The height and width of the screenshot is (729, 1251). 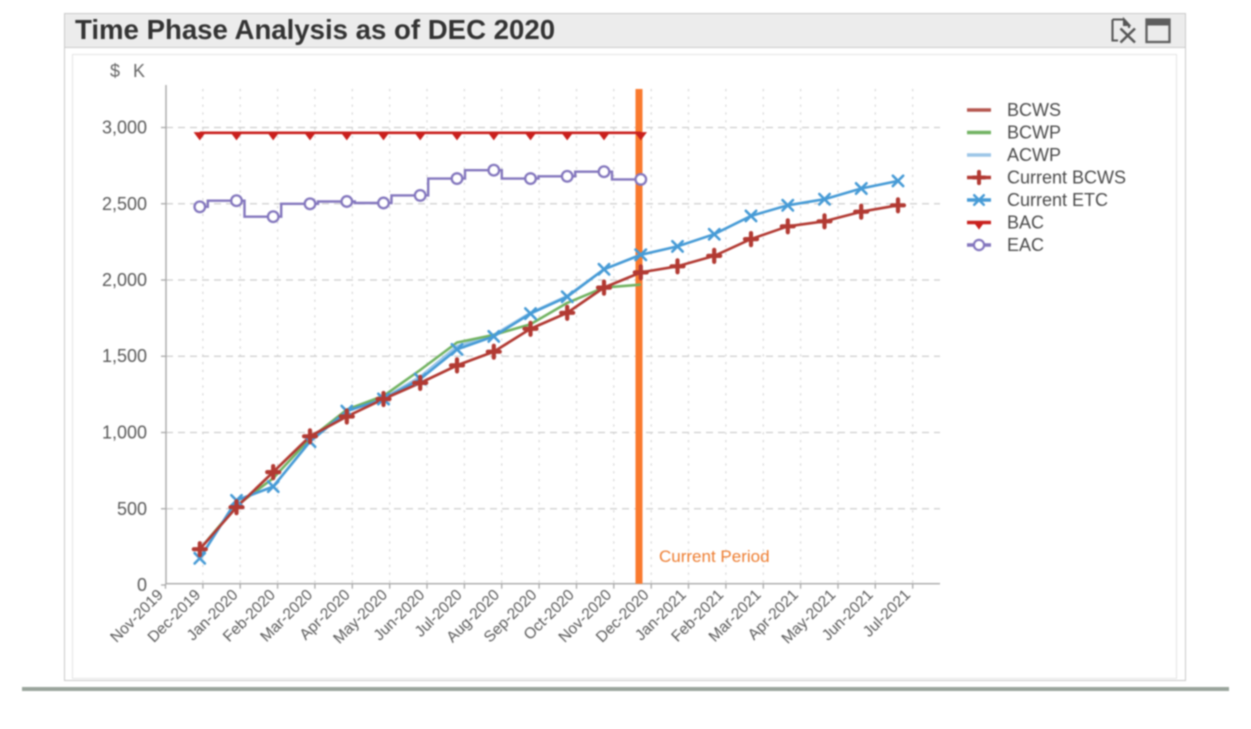 What do you see at coordinates (1066, 178) in the screenshot?
I see `svg-text: Current BCWS` at bounding box center [1066, 178].